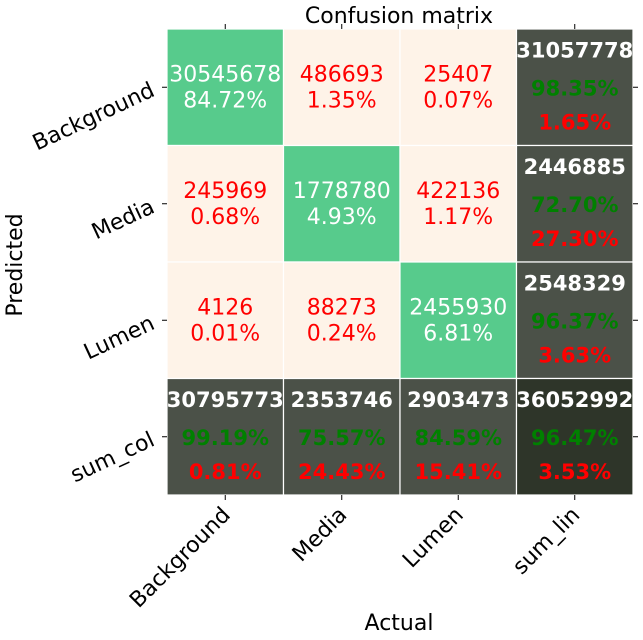 The width and height of the screenshot is (643, 640). I want to click on cell-percent: 0.01%, so click(225, 333).